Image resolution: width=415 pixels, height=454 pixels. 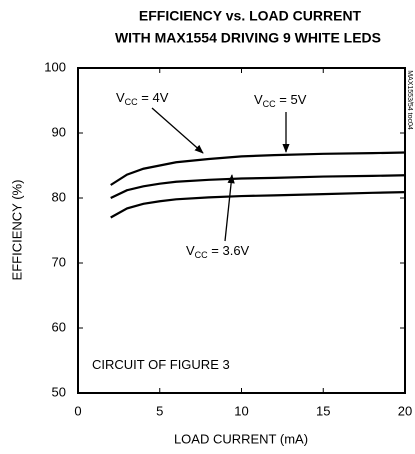 What do you see at coordinates (59, 391) in the screenshot?
I see `y-tick-label: 50` at bounding box center [59, 391].